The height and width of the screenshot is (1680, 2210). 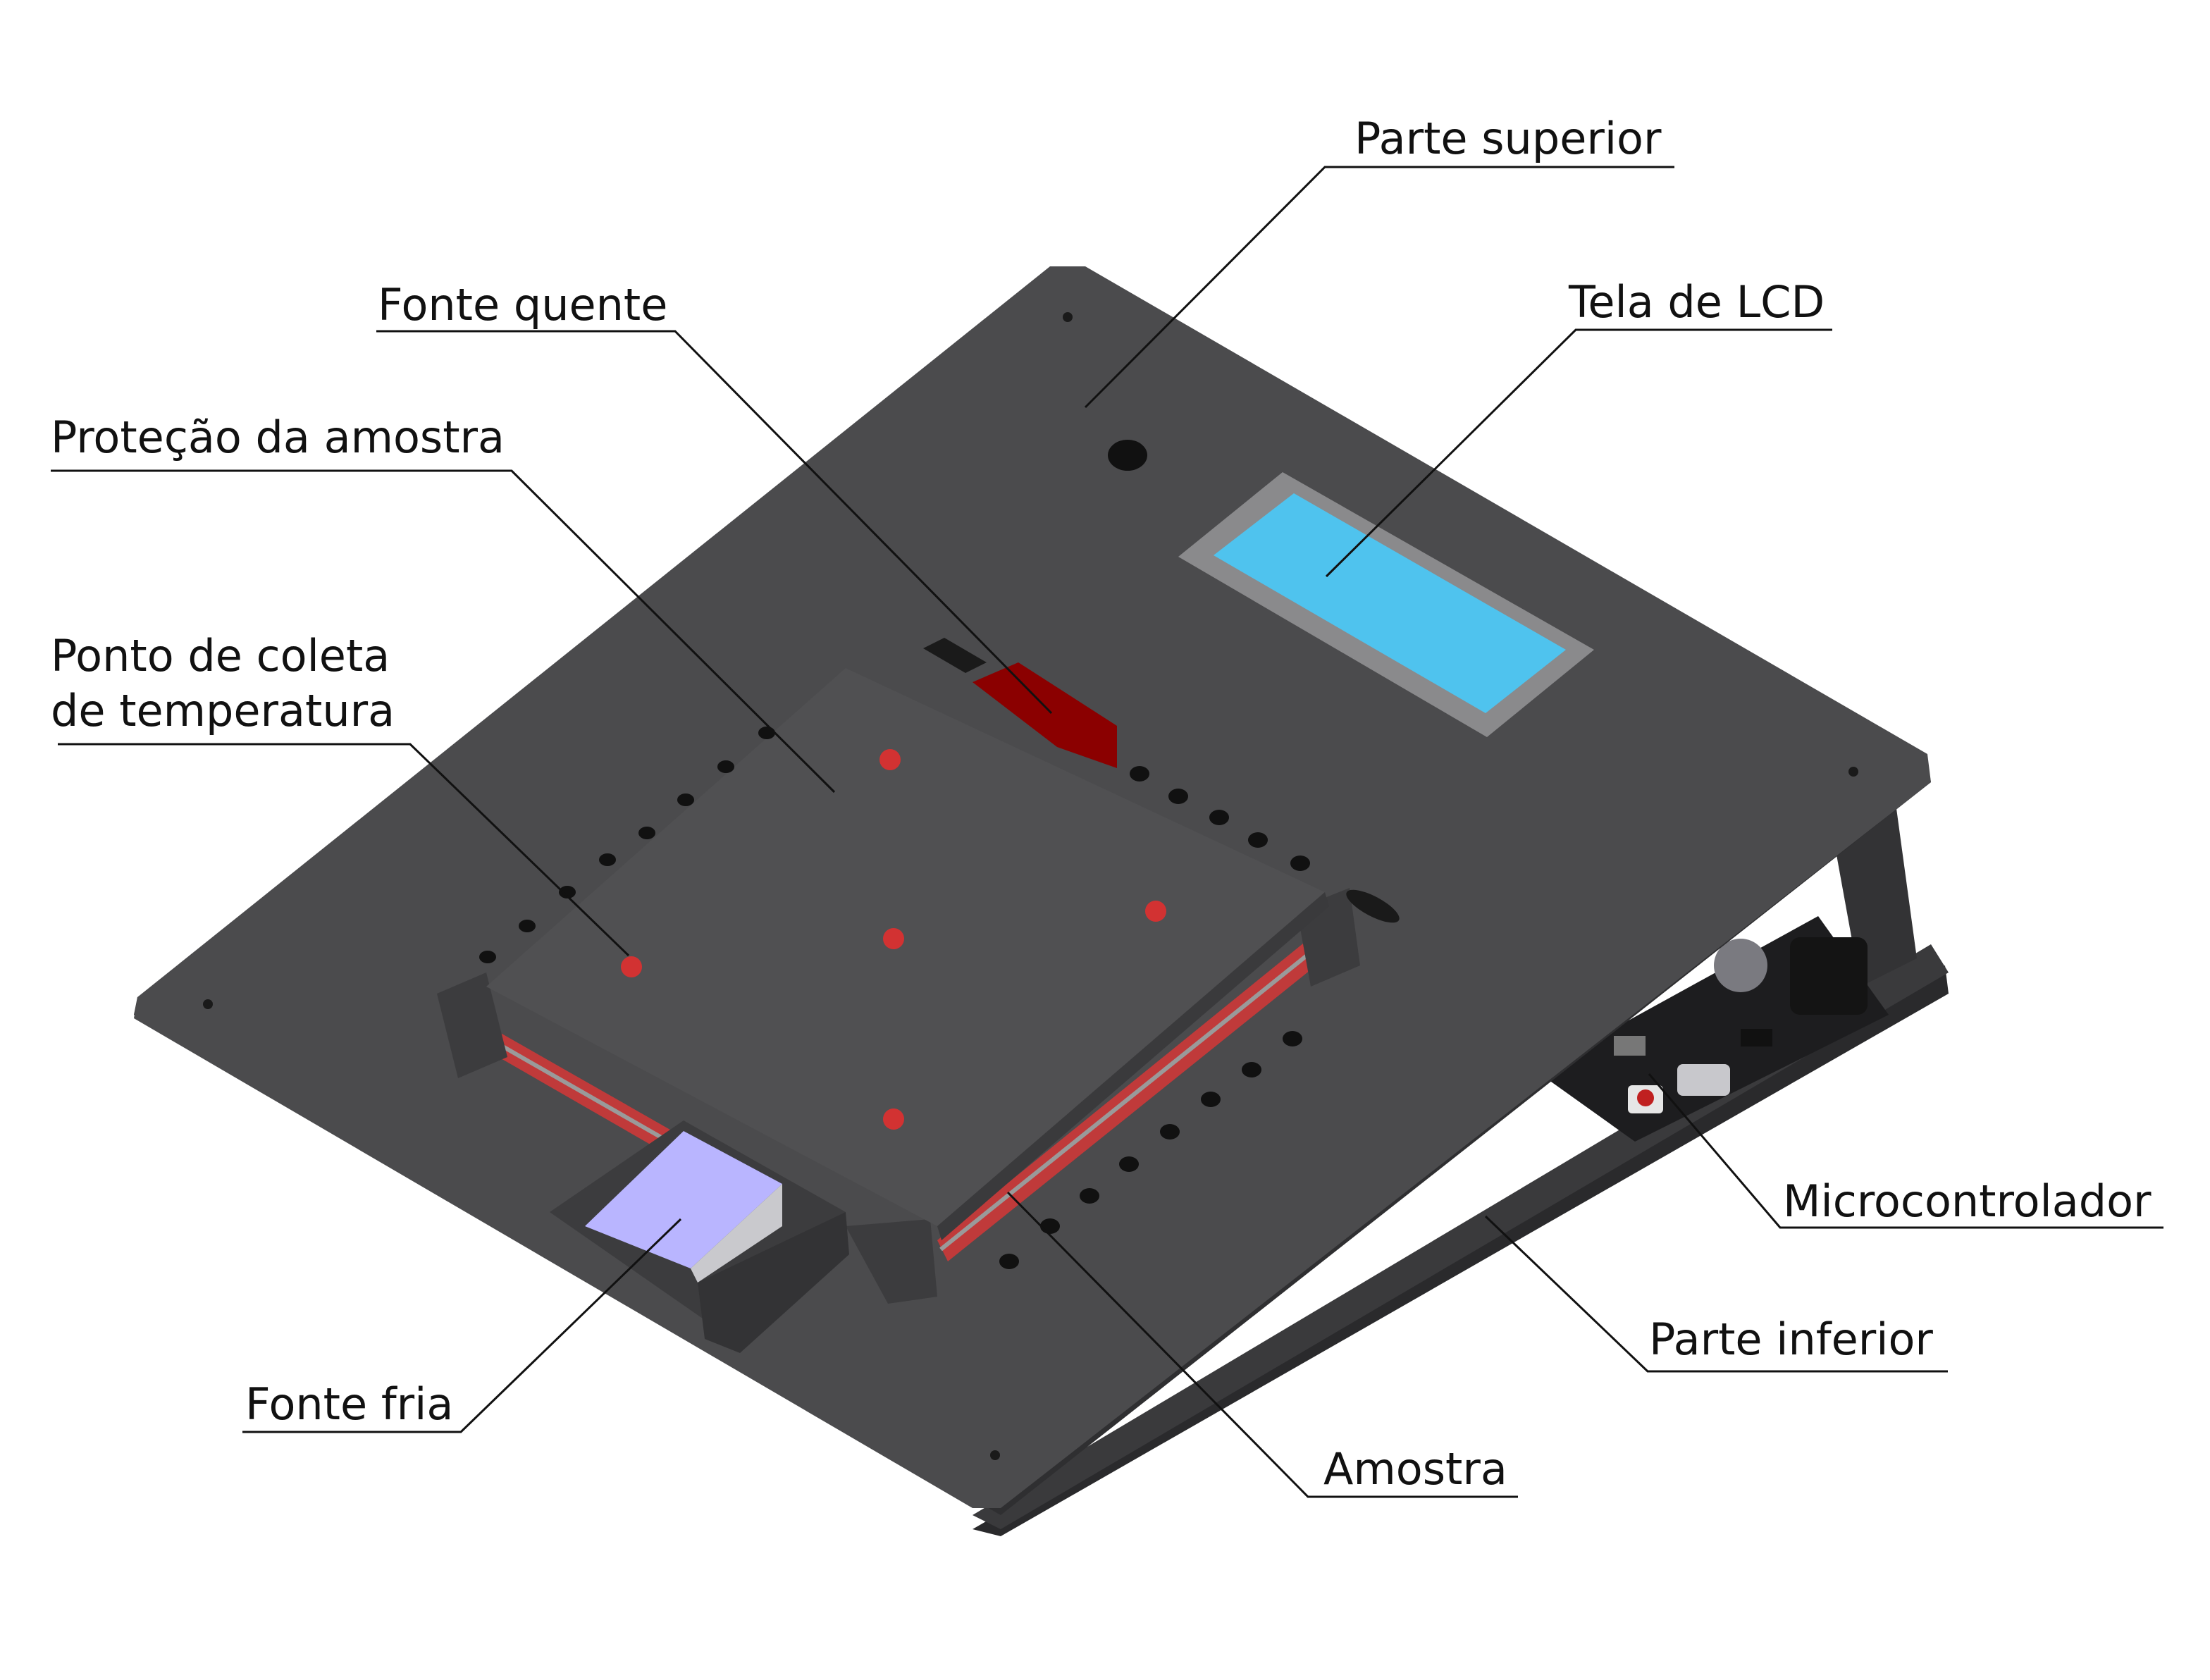 I want to click on capacitor, so click(x=1740, y=965).